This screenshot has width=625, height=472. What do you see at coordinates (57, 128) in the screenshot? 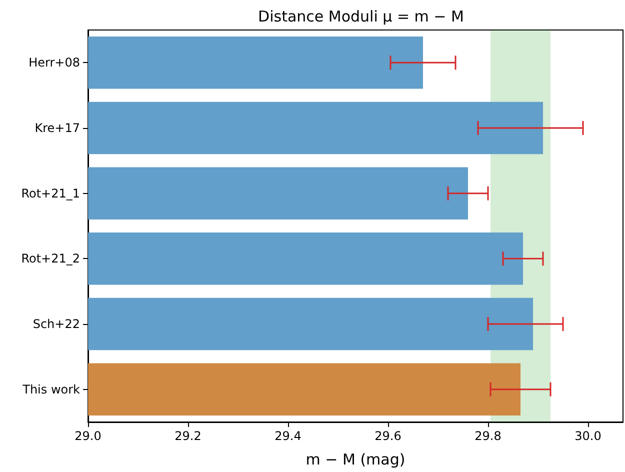
I see `y-tick-label: Kre+17` at bounding box center [57, 128].